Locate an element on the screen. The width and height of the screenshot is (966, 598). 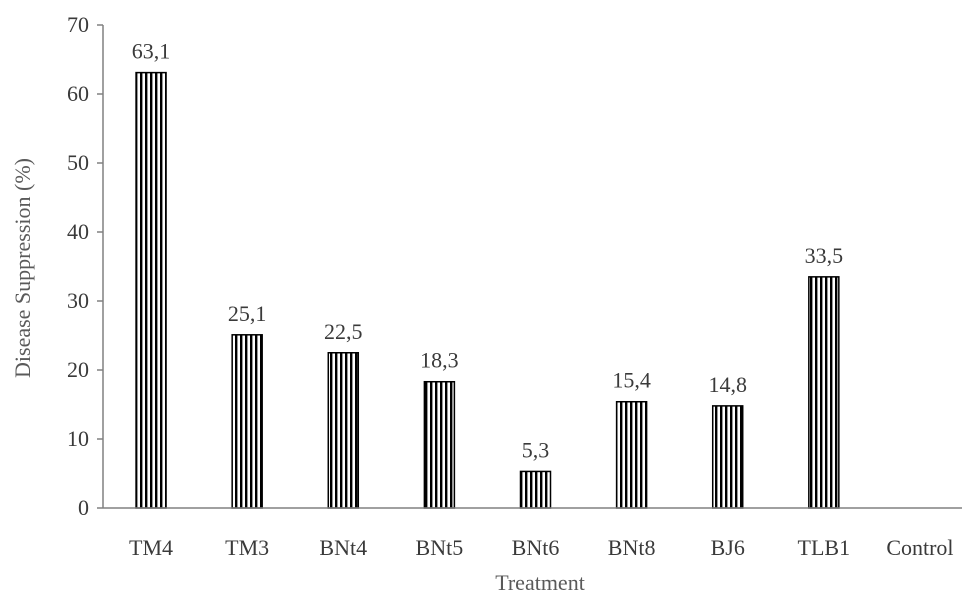
bar-tlb1 is located at coordinates (824, 392).